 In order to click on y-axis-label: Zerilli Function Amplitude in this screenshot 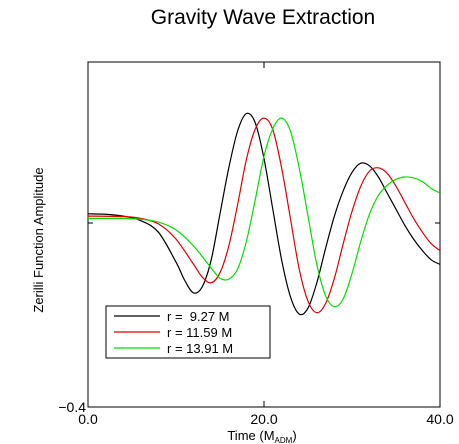, I will do `click(38, 239)`.